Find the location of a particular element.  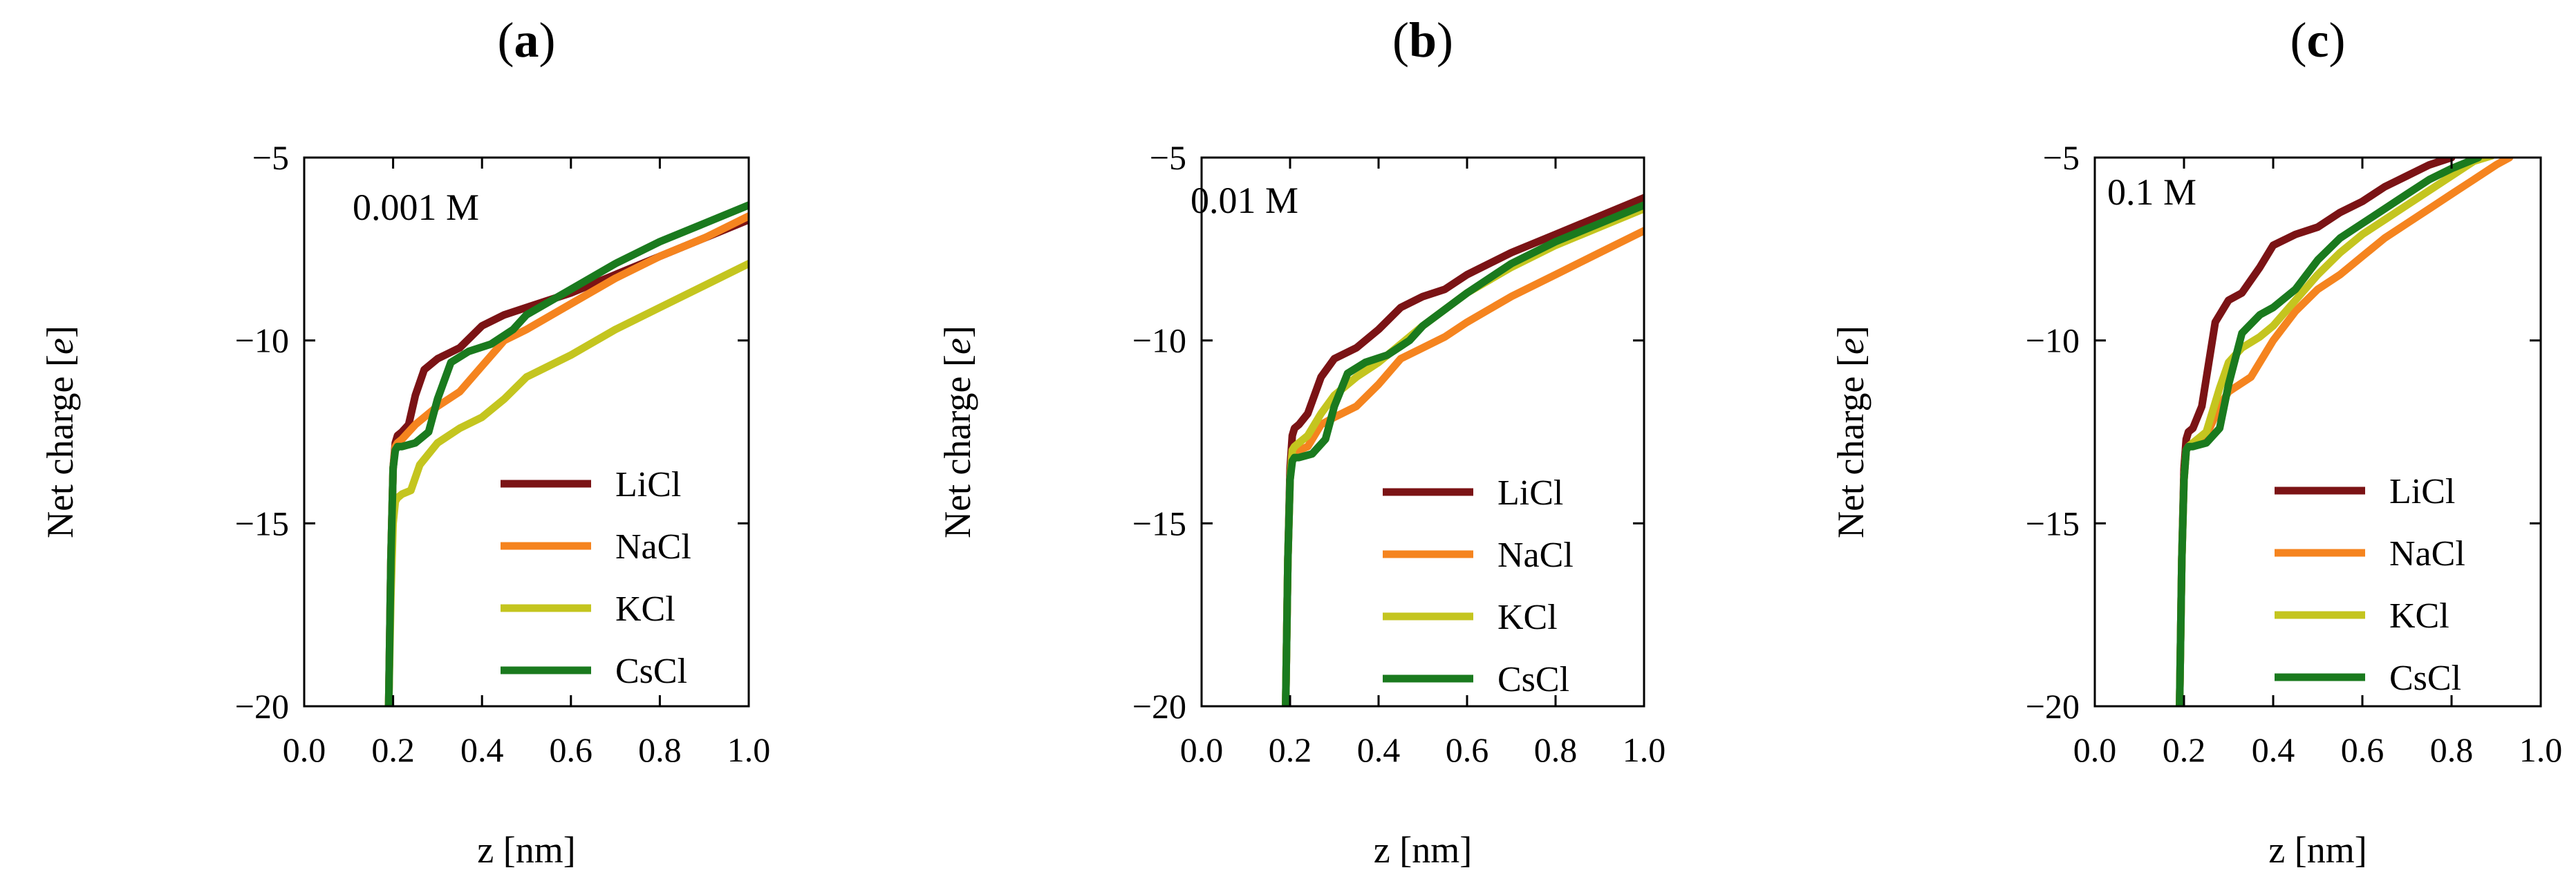

panel-label-letter: c is located at coordinates (2318, 40).